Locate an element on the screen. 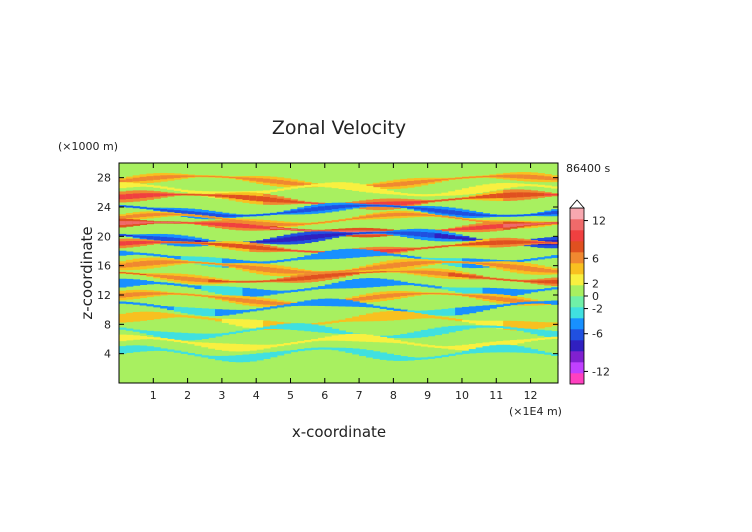 The width and height of the screenshot is (752, 532). x-tick-label: 9 is located at coordinates (427, 395).